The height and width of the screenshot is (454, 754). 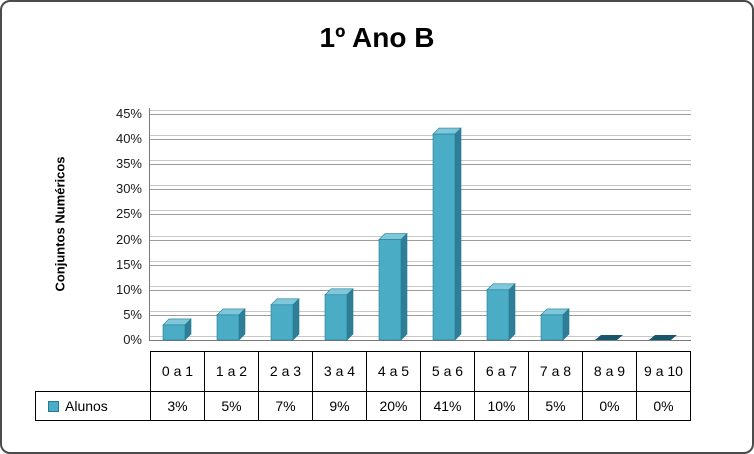 I want to click on category-label: 7 a 8, so click(x=555, y=370).